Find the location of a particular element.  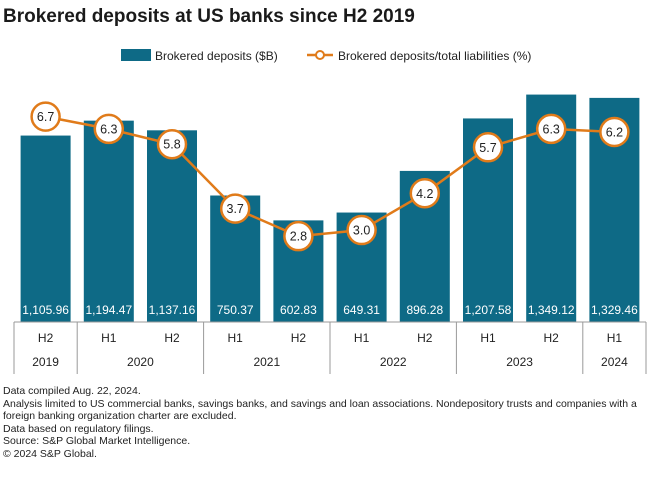

year-label: 2019 is located at coordinates (45, 362).